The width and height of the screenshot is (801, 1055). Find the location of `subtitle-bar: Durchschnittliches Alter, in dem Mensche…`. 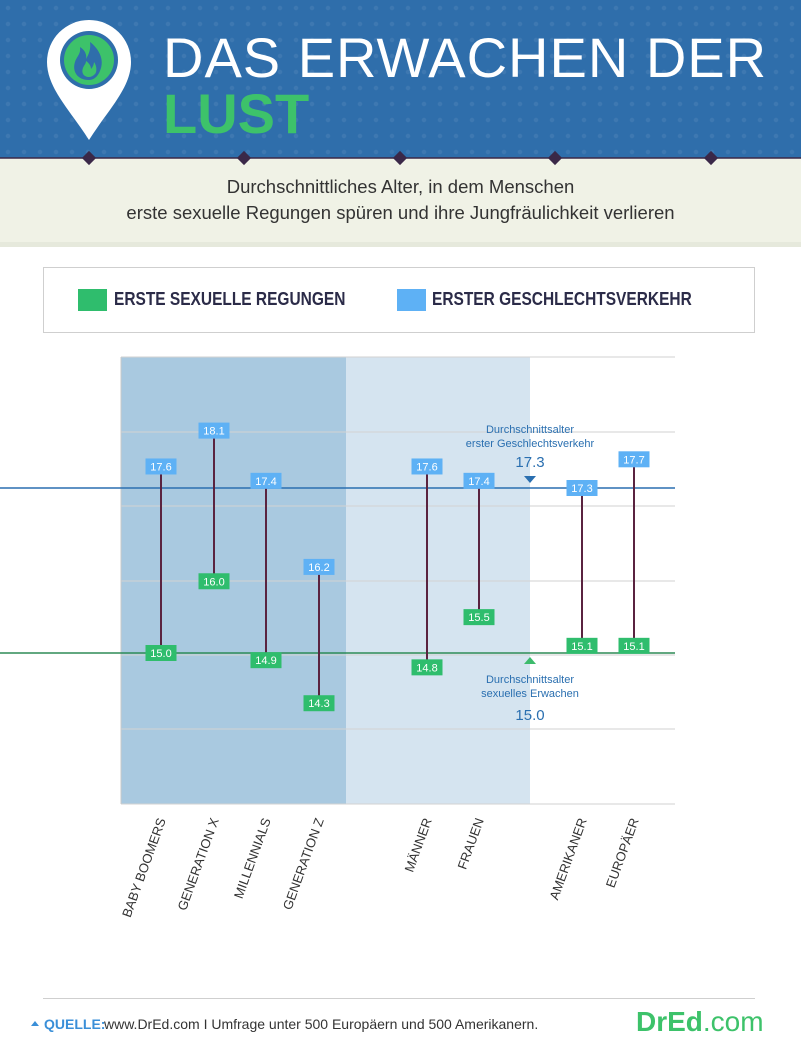

subtitle-bar: Durchschnittliches Alter, in dem Mensche… is located at coordinates (400, 202).